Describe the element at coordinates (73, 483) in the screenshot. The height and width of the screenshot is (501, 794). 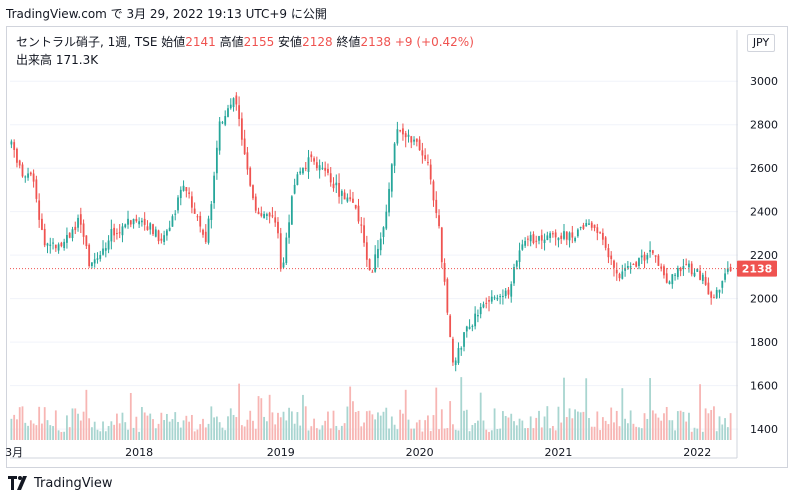
I see `brand-name: TradingView` at that location.